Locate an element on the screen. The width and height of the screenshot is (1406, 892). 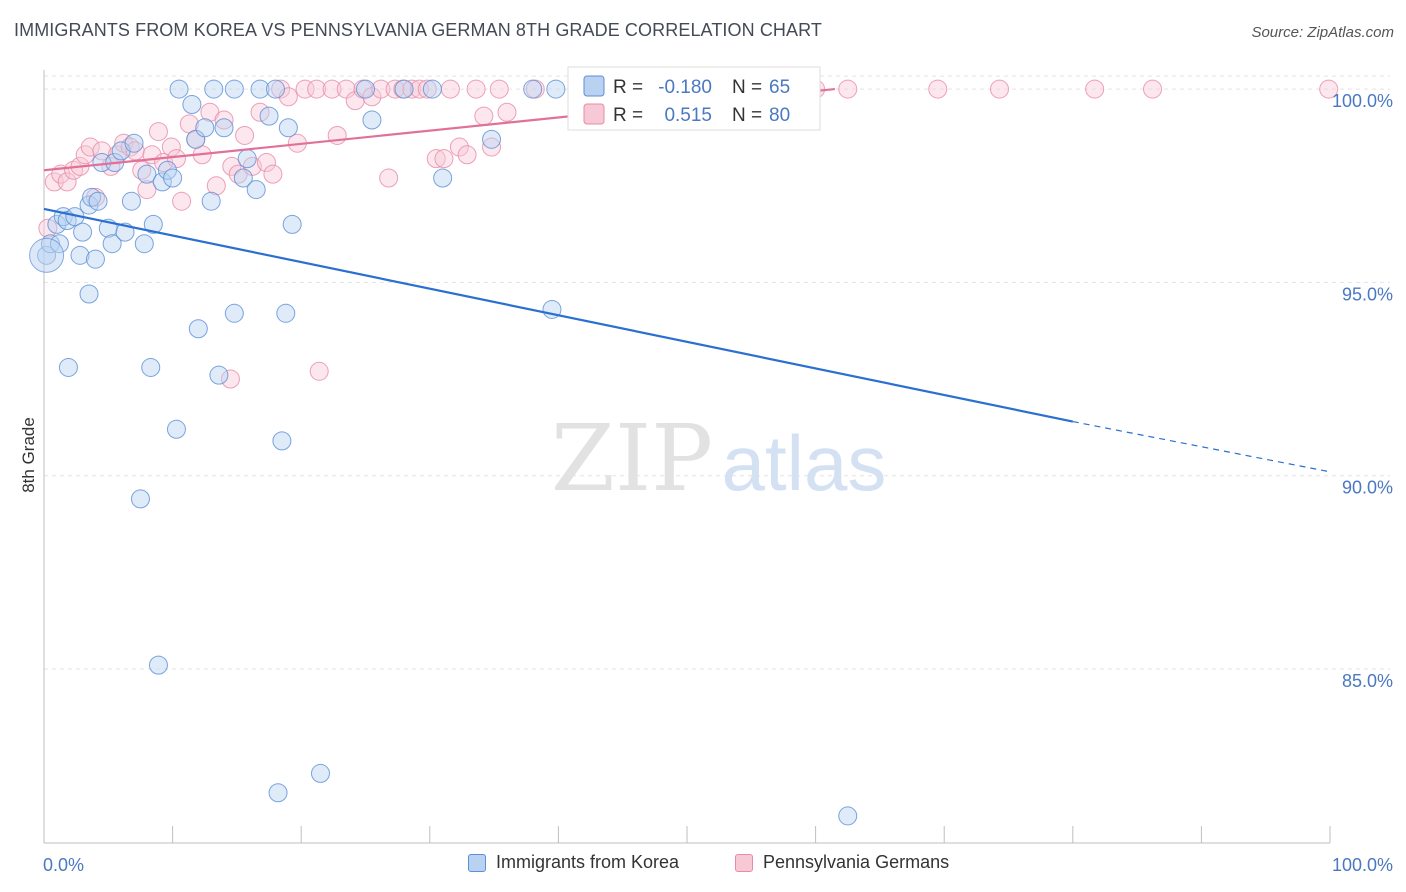
legend-n-label: N = is located at coordinates (747, 87).